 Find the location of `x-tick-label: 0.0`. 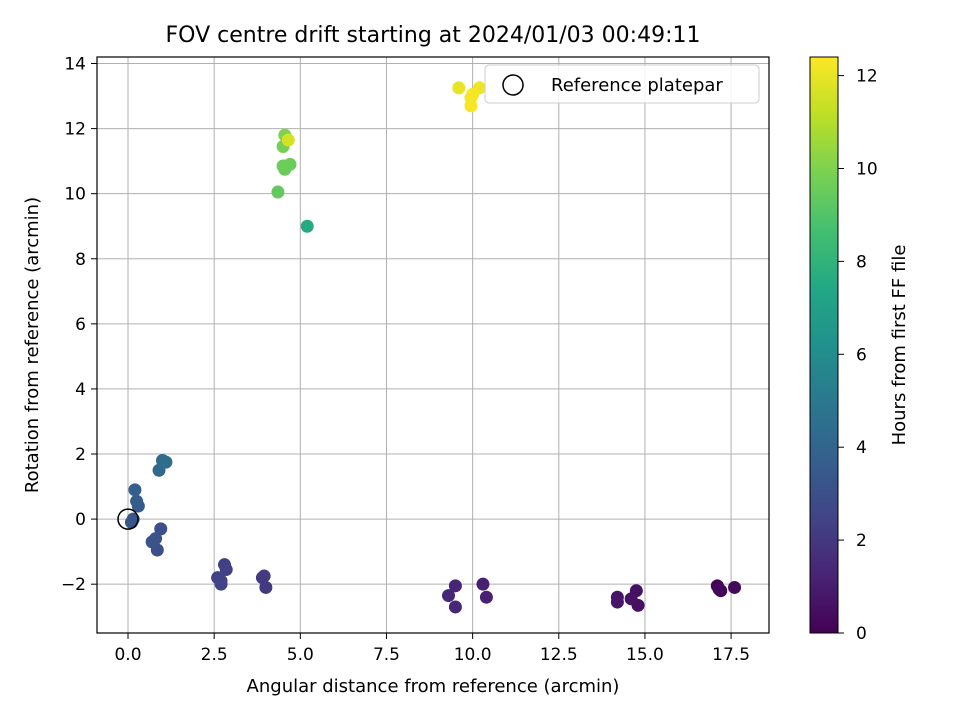

x-tick-label: 0.0 is located at coordinates (127, 655).